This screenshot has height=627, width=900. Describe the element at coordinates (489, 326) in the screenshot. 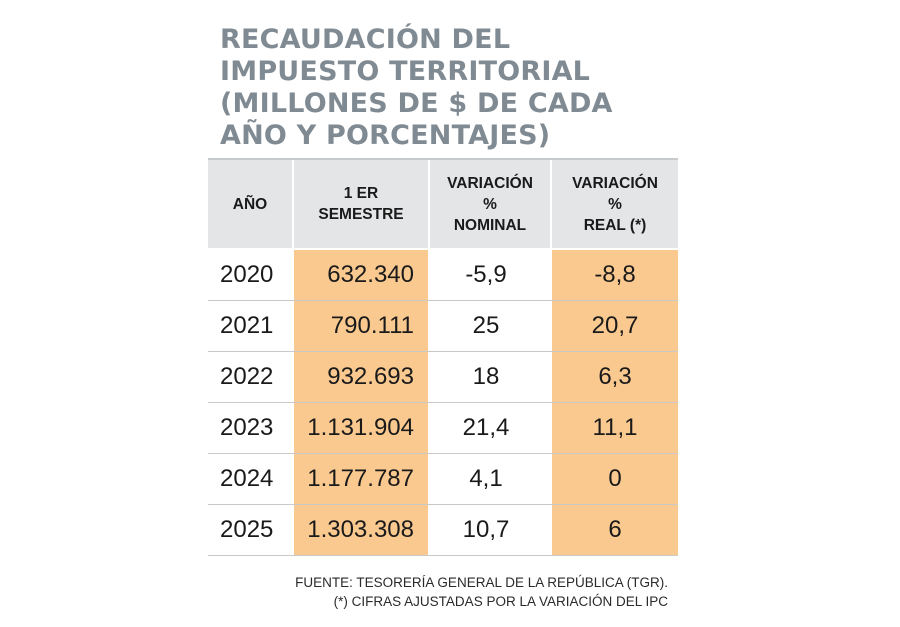

I see `cell-nominal: 25` at that location.